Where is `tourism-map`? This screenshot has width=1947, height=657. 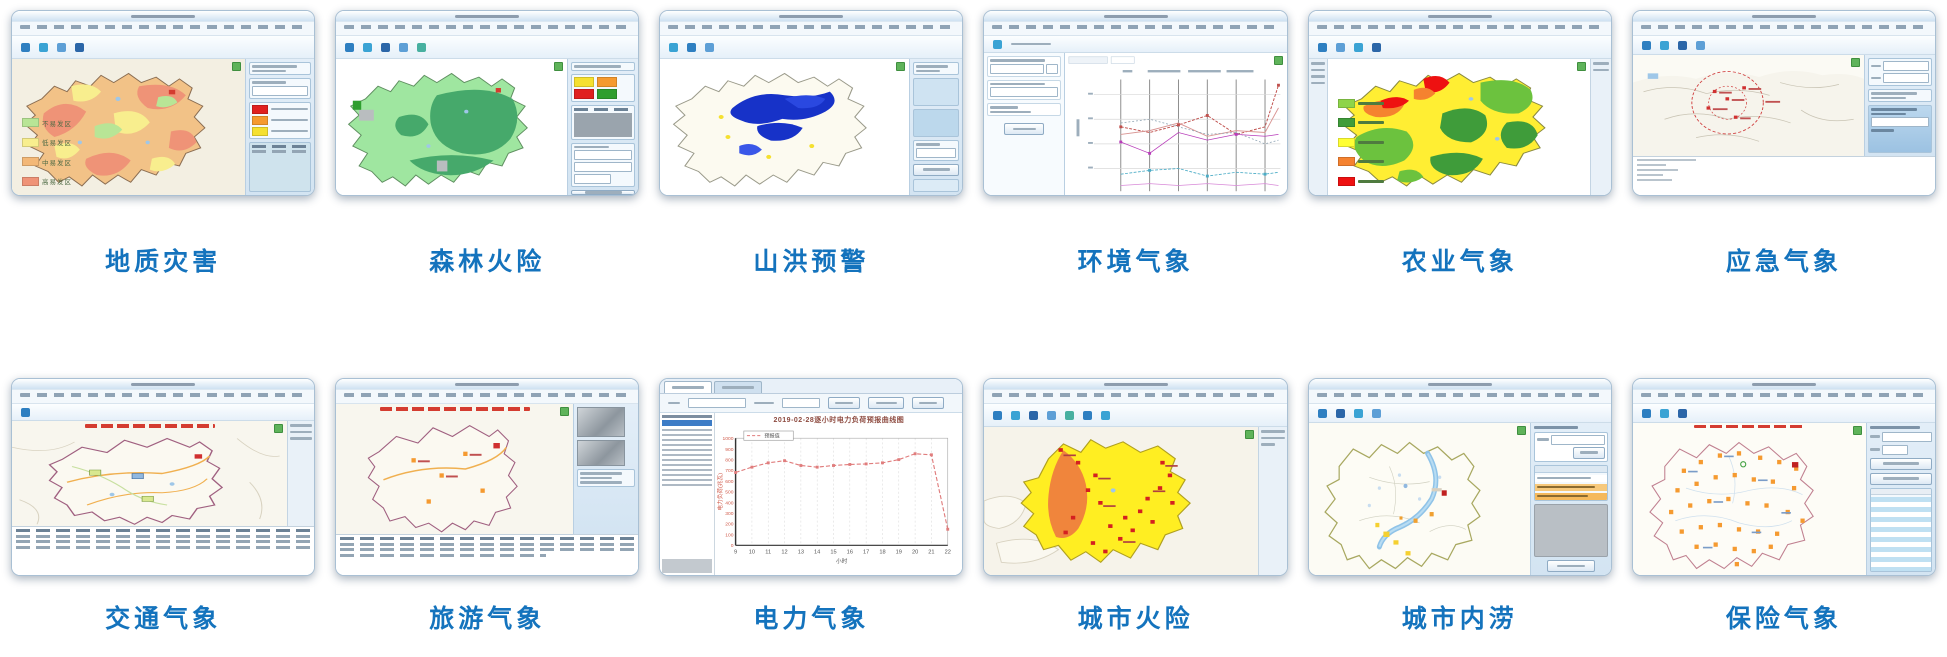 tourism-map is located at coordinates (455, 469).